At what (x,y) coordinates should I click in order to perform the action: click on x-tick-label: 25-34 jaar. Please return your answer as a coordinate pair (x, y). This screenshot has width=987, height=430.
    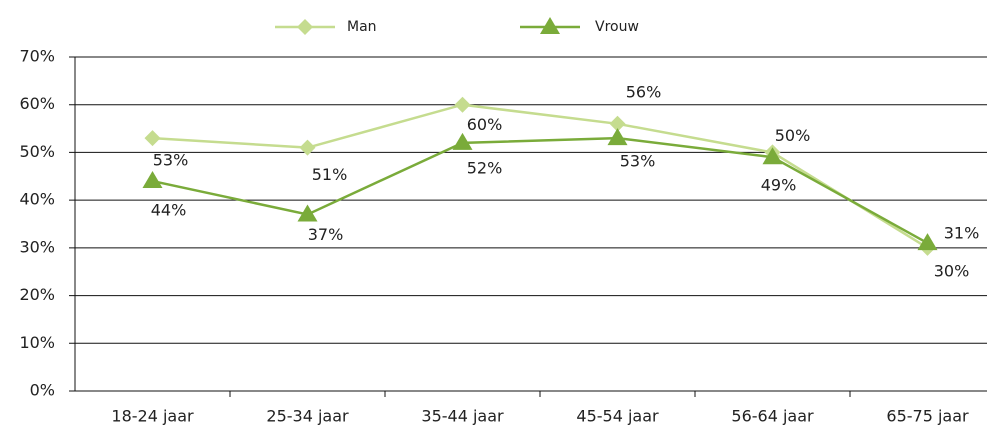
    Looking at the image, I should click on (307, 416).